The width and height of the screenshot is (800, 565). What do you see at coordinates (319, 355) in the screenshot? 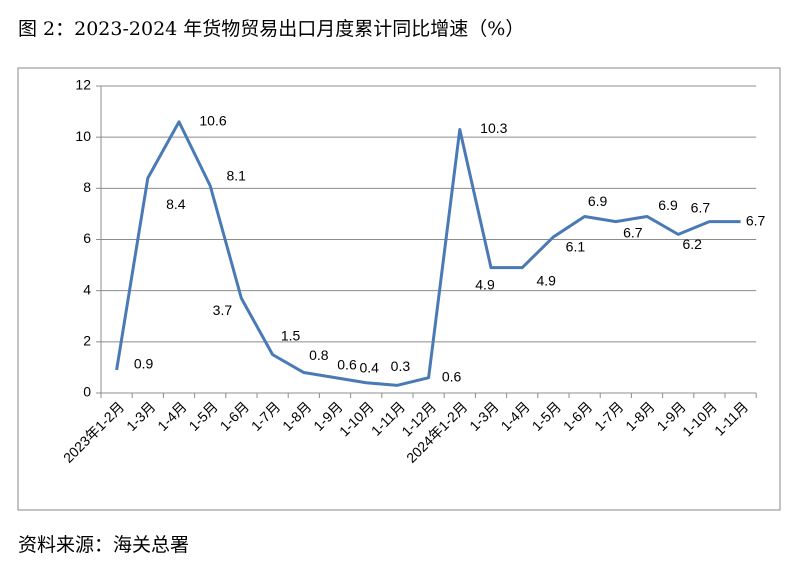
I see `data-label: 0.8` at bounding box center [319, 355].